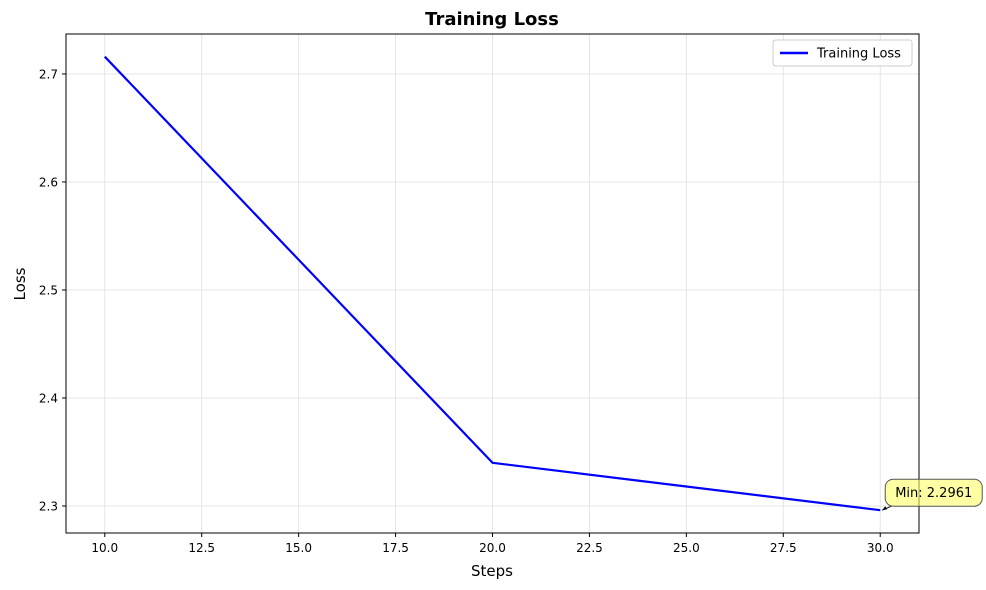 This screenshot has height=590, width=986. What do you see at coordinates (48, 506) in the screenshot?
I see `y-tick-label: 2.3` at bounding box center [48, 506].